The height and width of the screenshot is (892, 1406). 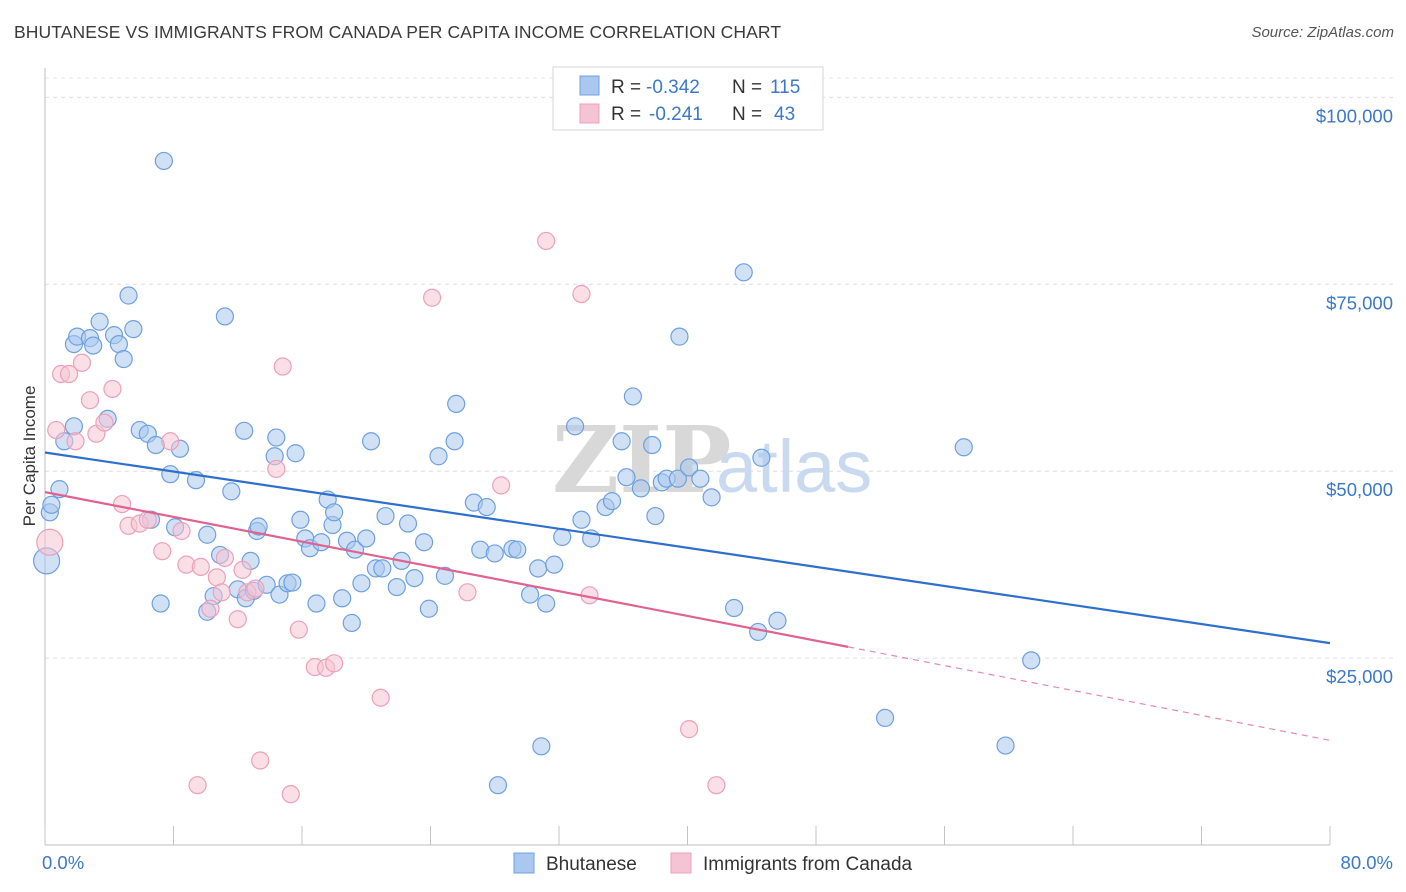 What do you see at coordinates (747, 87) in the screenshot?
I see `legend-n-label-1: N =` at bounding box center [747, 87].